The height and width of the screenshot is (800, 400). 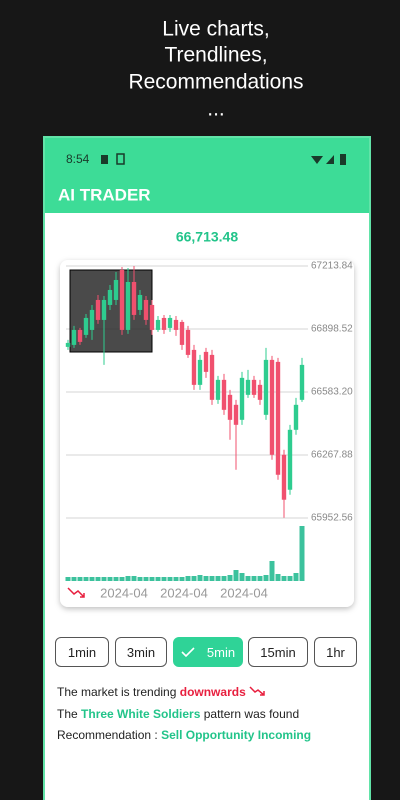 I want to click on message-text: Recommendation :, so click(x=107, y=735).